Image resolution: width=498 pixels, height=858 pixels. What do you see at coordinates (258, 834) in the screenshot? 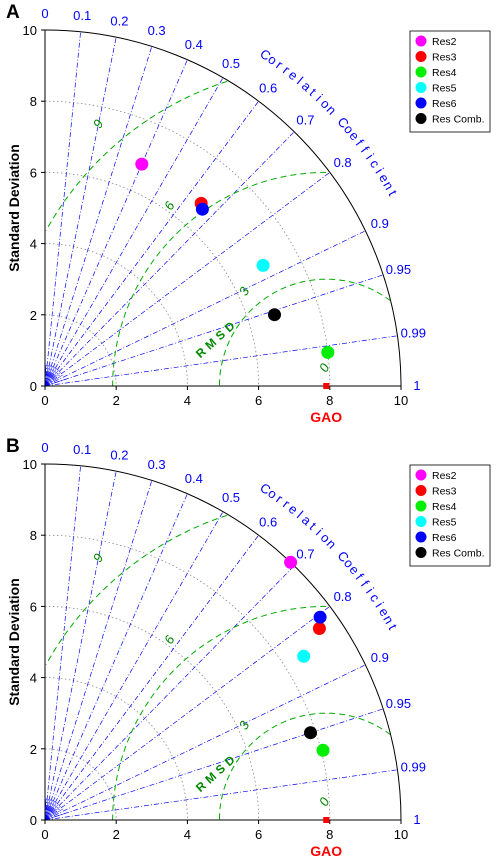
I see `x-tick-label: 6` at bounding box center [258, 834].